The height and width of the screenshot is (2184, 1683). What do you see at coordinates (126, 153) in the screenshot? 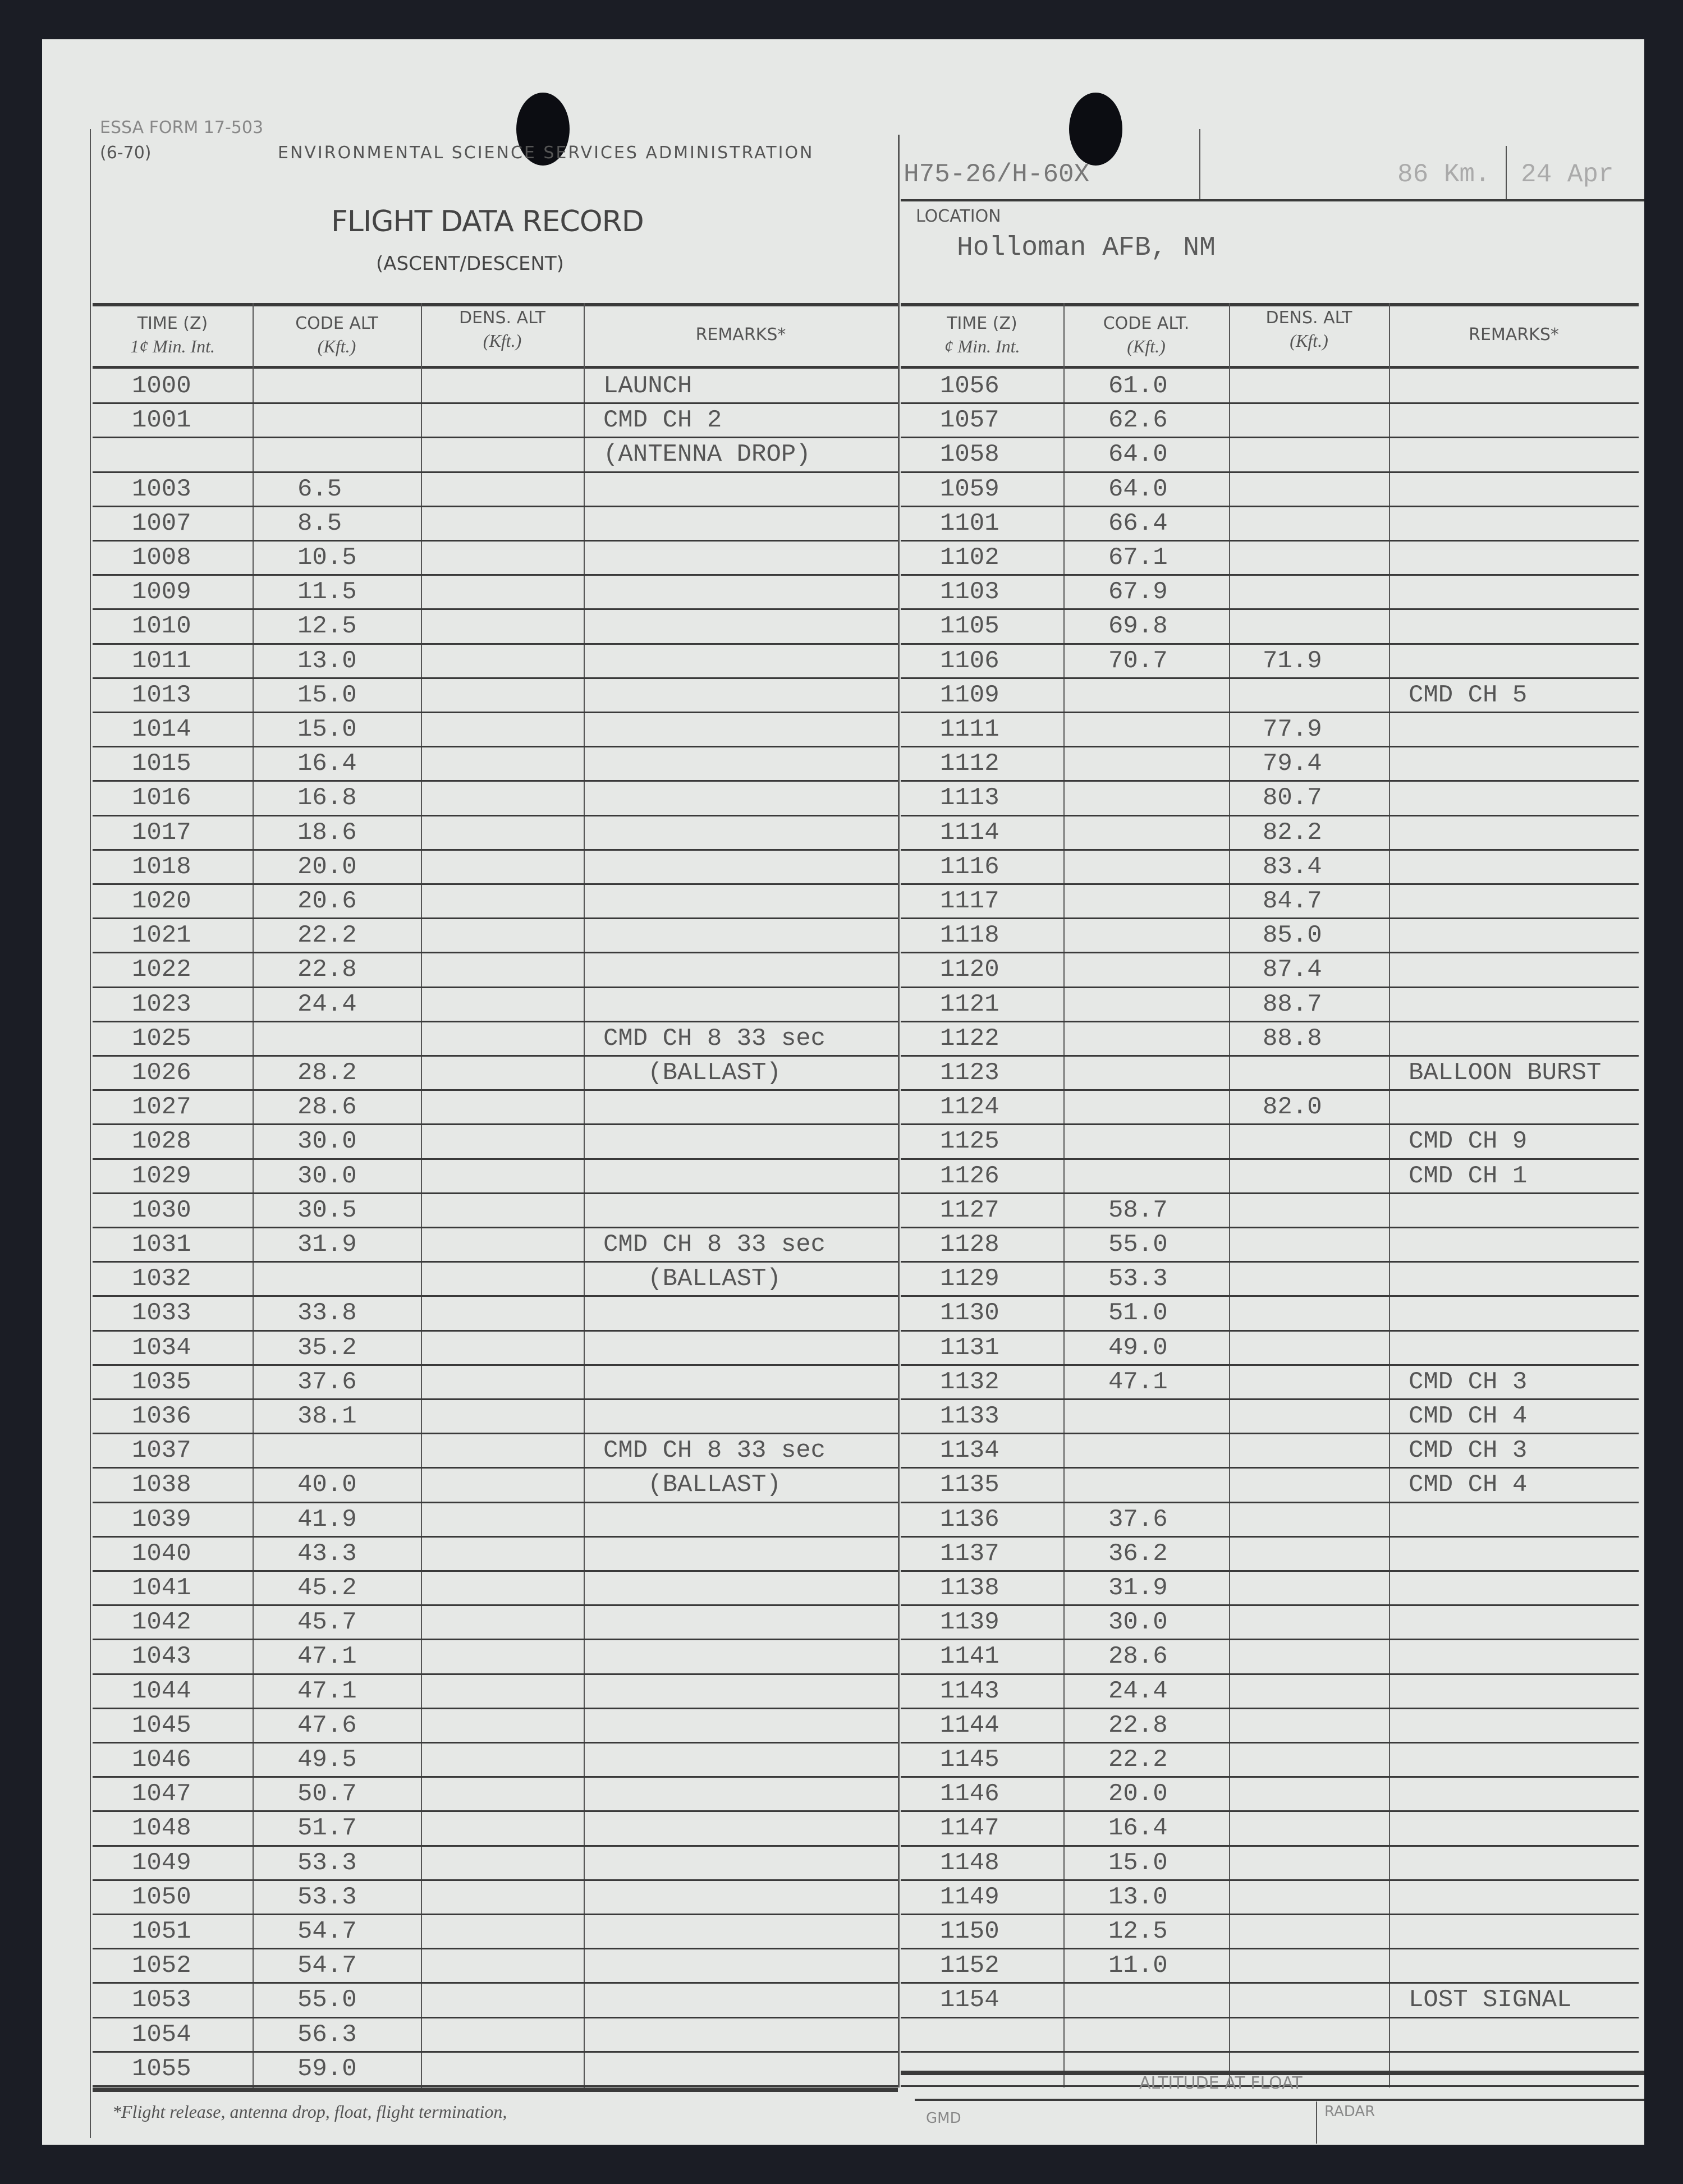
I see `form-date: (6-70)` at bounding box center [126, 153].